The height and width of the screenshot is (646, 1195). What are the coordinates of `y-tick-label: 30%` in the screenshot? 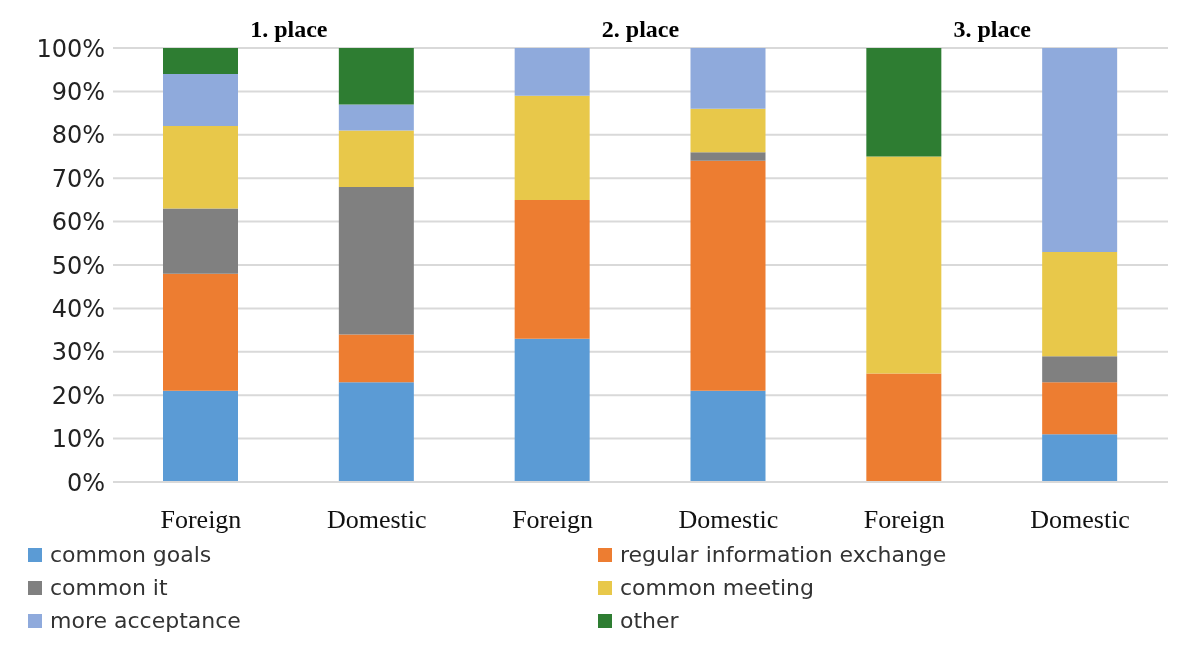 It's located at (78, 352).